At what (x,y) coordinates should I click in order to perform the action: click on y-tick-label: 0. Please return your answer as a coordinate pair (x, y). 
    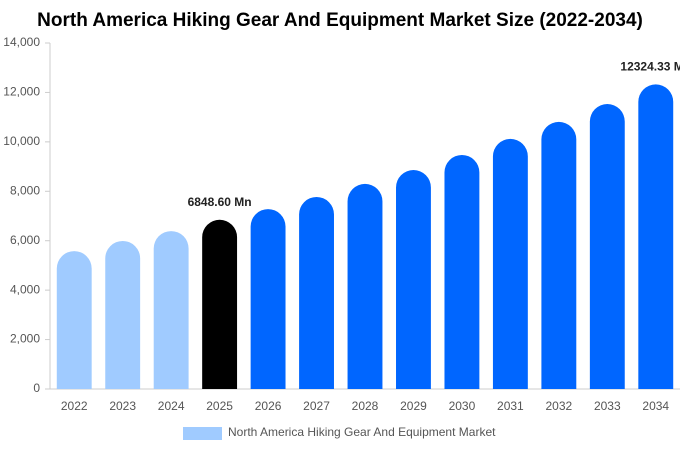
    Looking at the image, I should click on (36, 388).